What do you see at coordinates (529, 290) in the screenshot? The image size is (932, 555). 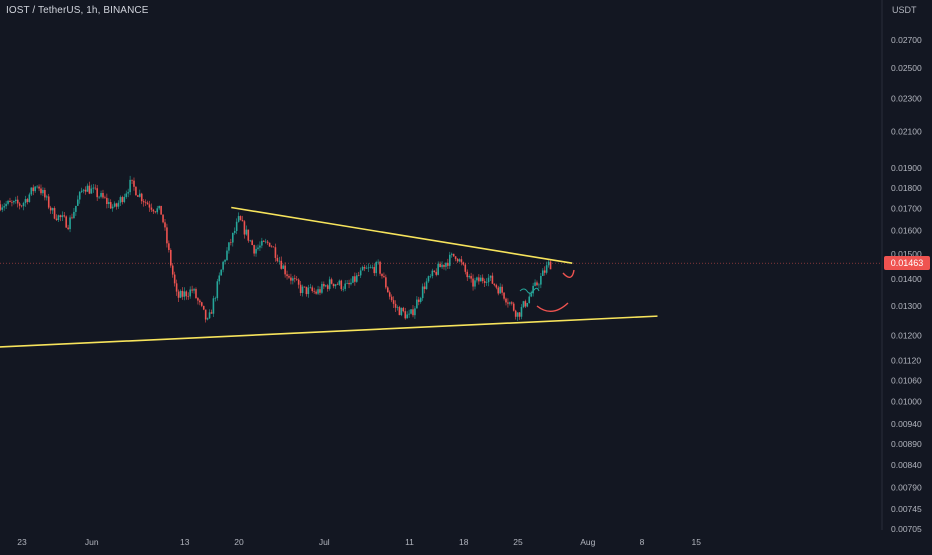 I see `hand-drawn-scribble` at bounding box center [529, 290].